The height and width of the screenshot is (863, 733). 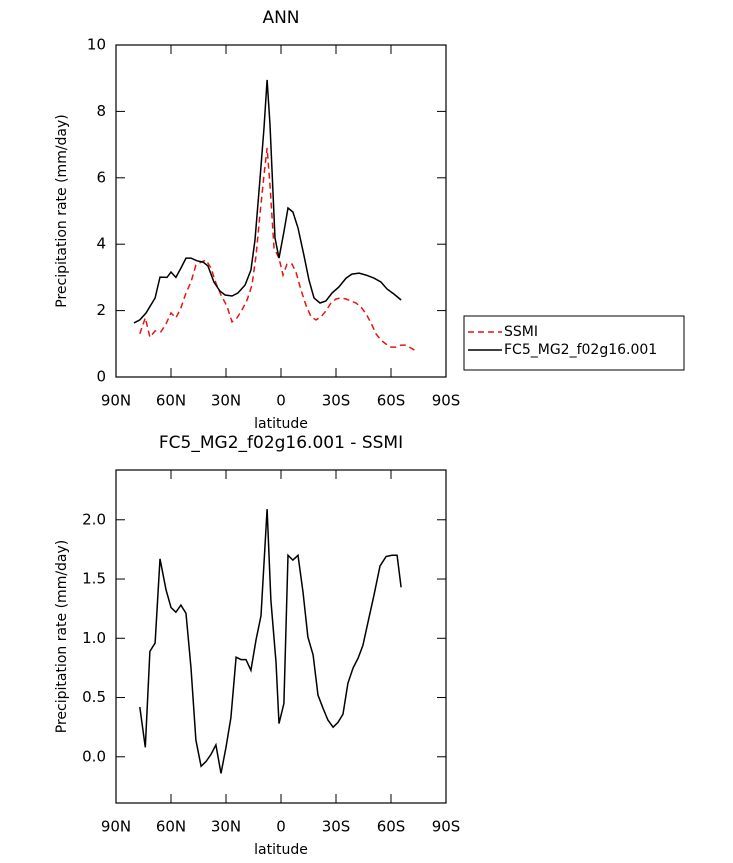 I want to click on y-tick-label: 0.5, so click(x=94, y=697).